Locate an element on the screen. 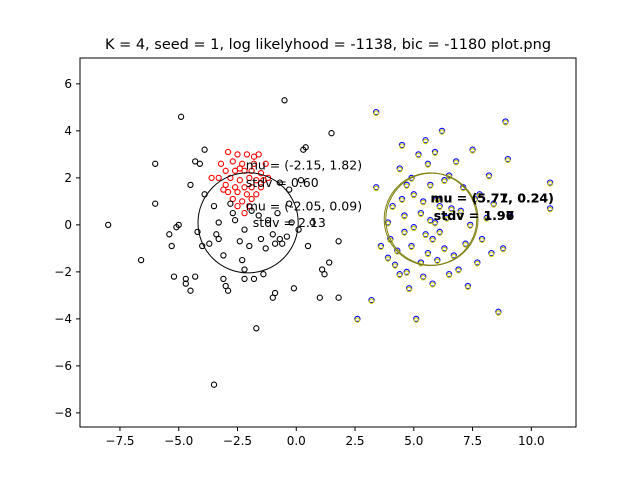  y-tick-label: −6 is located at coordinates (63, 366).